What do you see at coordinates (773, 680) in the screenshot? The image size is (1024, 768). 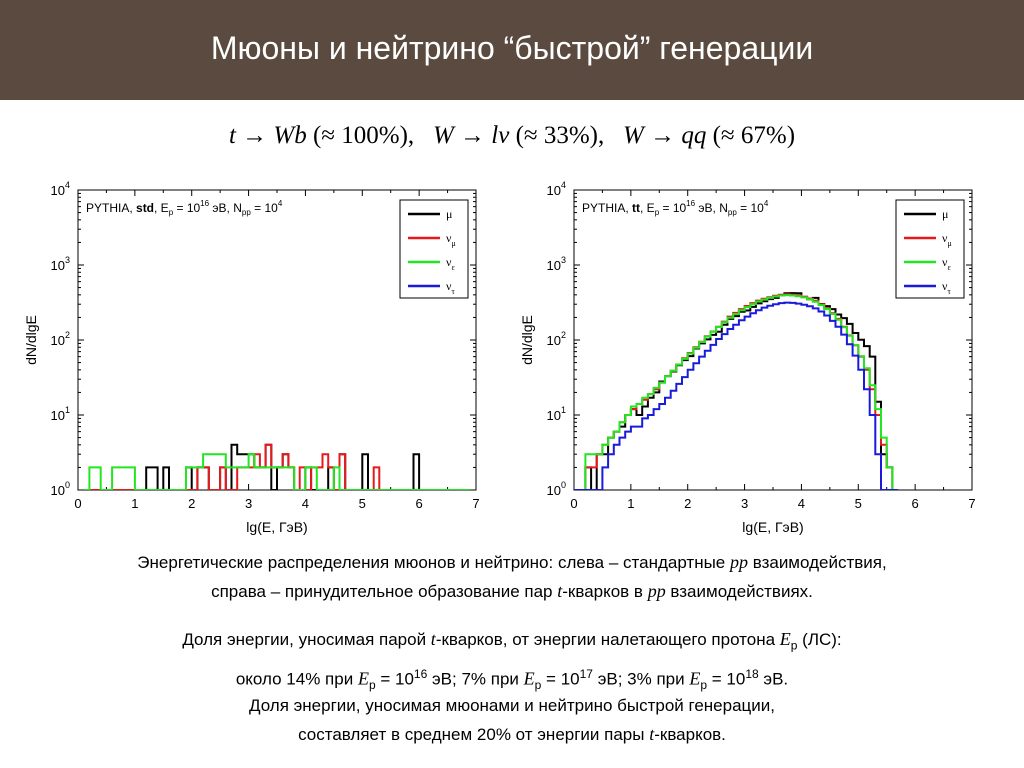 I see `caption2-ev-3: эВ.` at bounding box center [773, 680].